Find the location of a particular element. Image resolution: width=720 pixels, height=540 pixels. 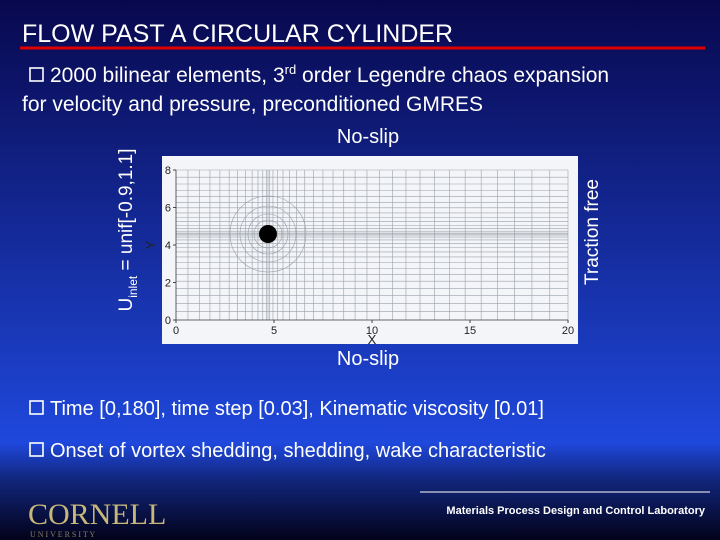

cylinder is located at coordinates (268, 234).